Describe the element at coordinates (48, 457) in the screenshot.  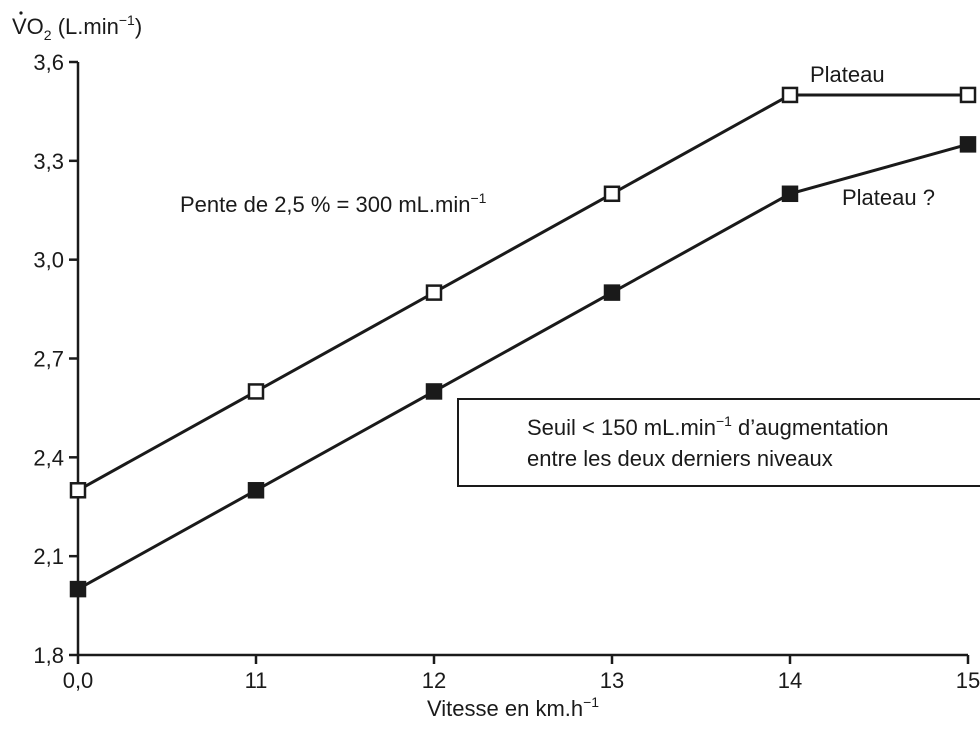
I see `y-tick-label: 2,4` at that location.